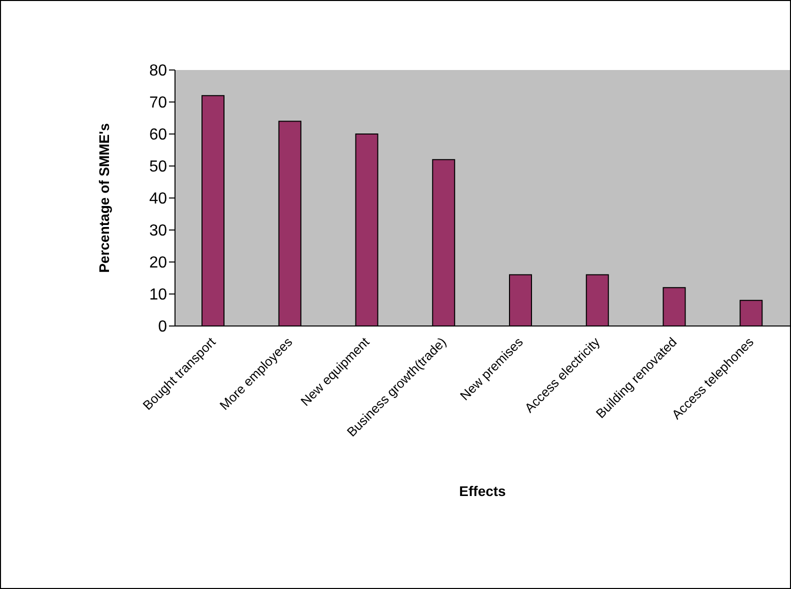 The height and width of the screenshot is (589, 791). Describe the element at coordinates (482, 491) in the screenshot. I see `x-axis-title: Effects` at that location.